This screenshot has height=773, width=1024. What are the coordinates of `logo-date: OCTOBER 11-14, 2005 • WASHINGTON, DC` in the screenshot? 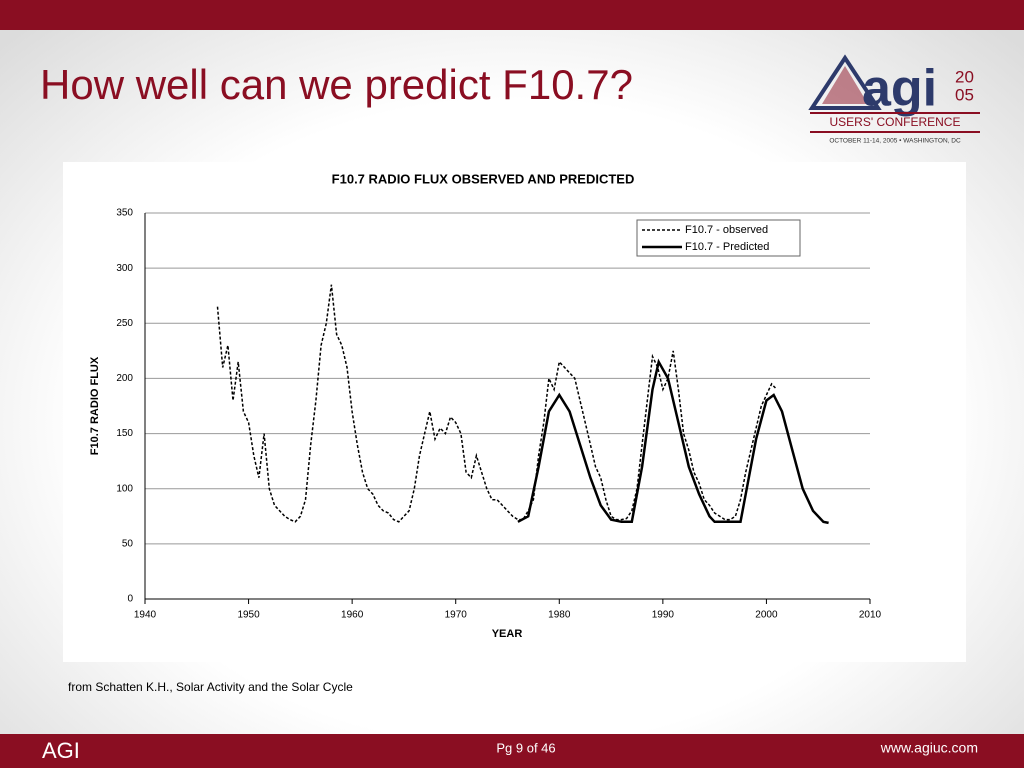 It's located at (895, 141).